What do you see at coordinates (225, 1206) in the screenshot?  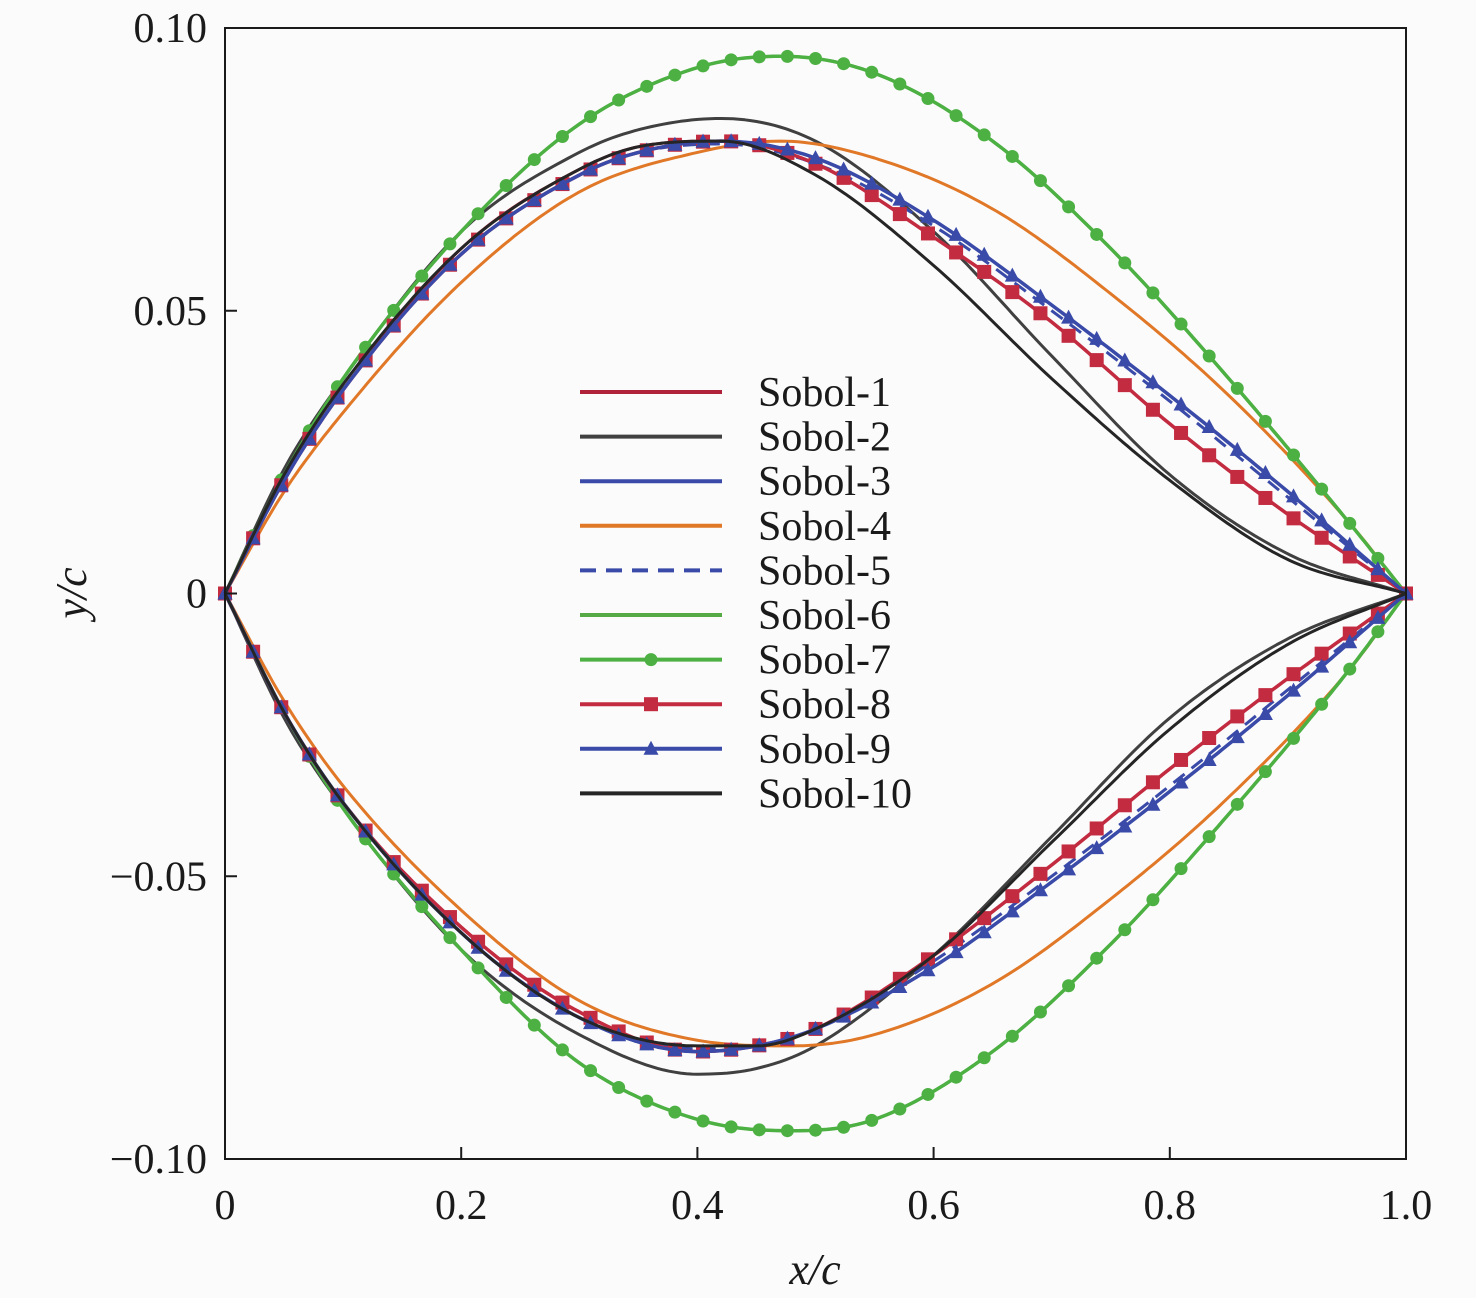 I see `x-tick-label: 0` at bounding box center [225, 1206].